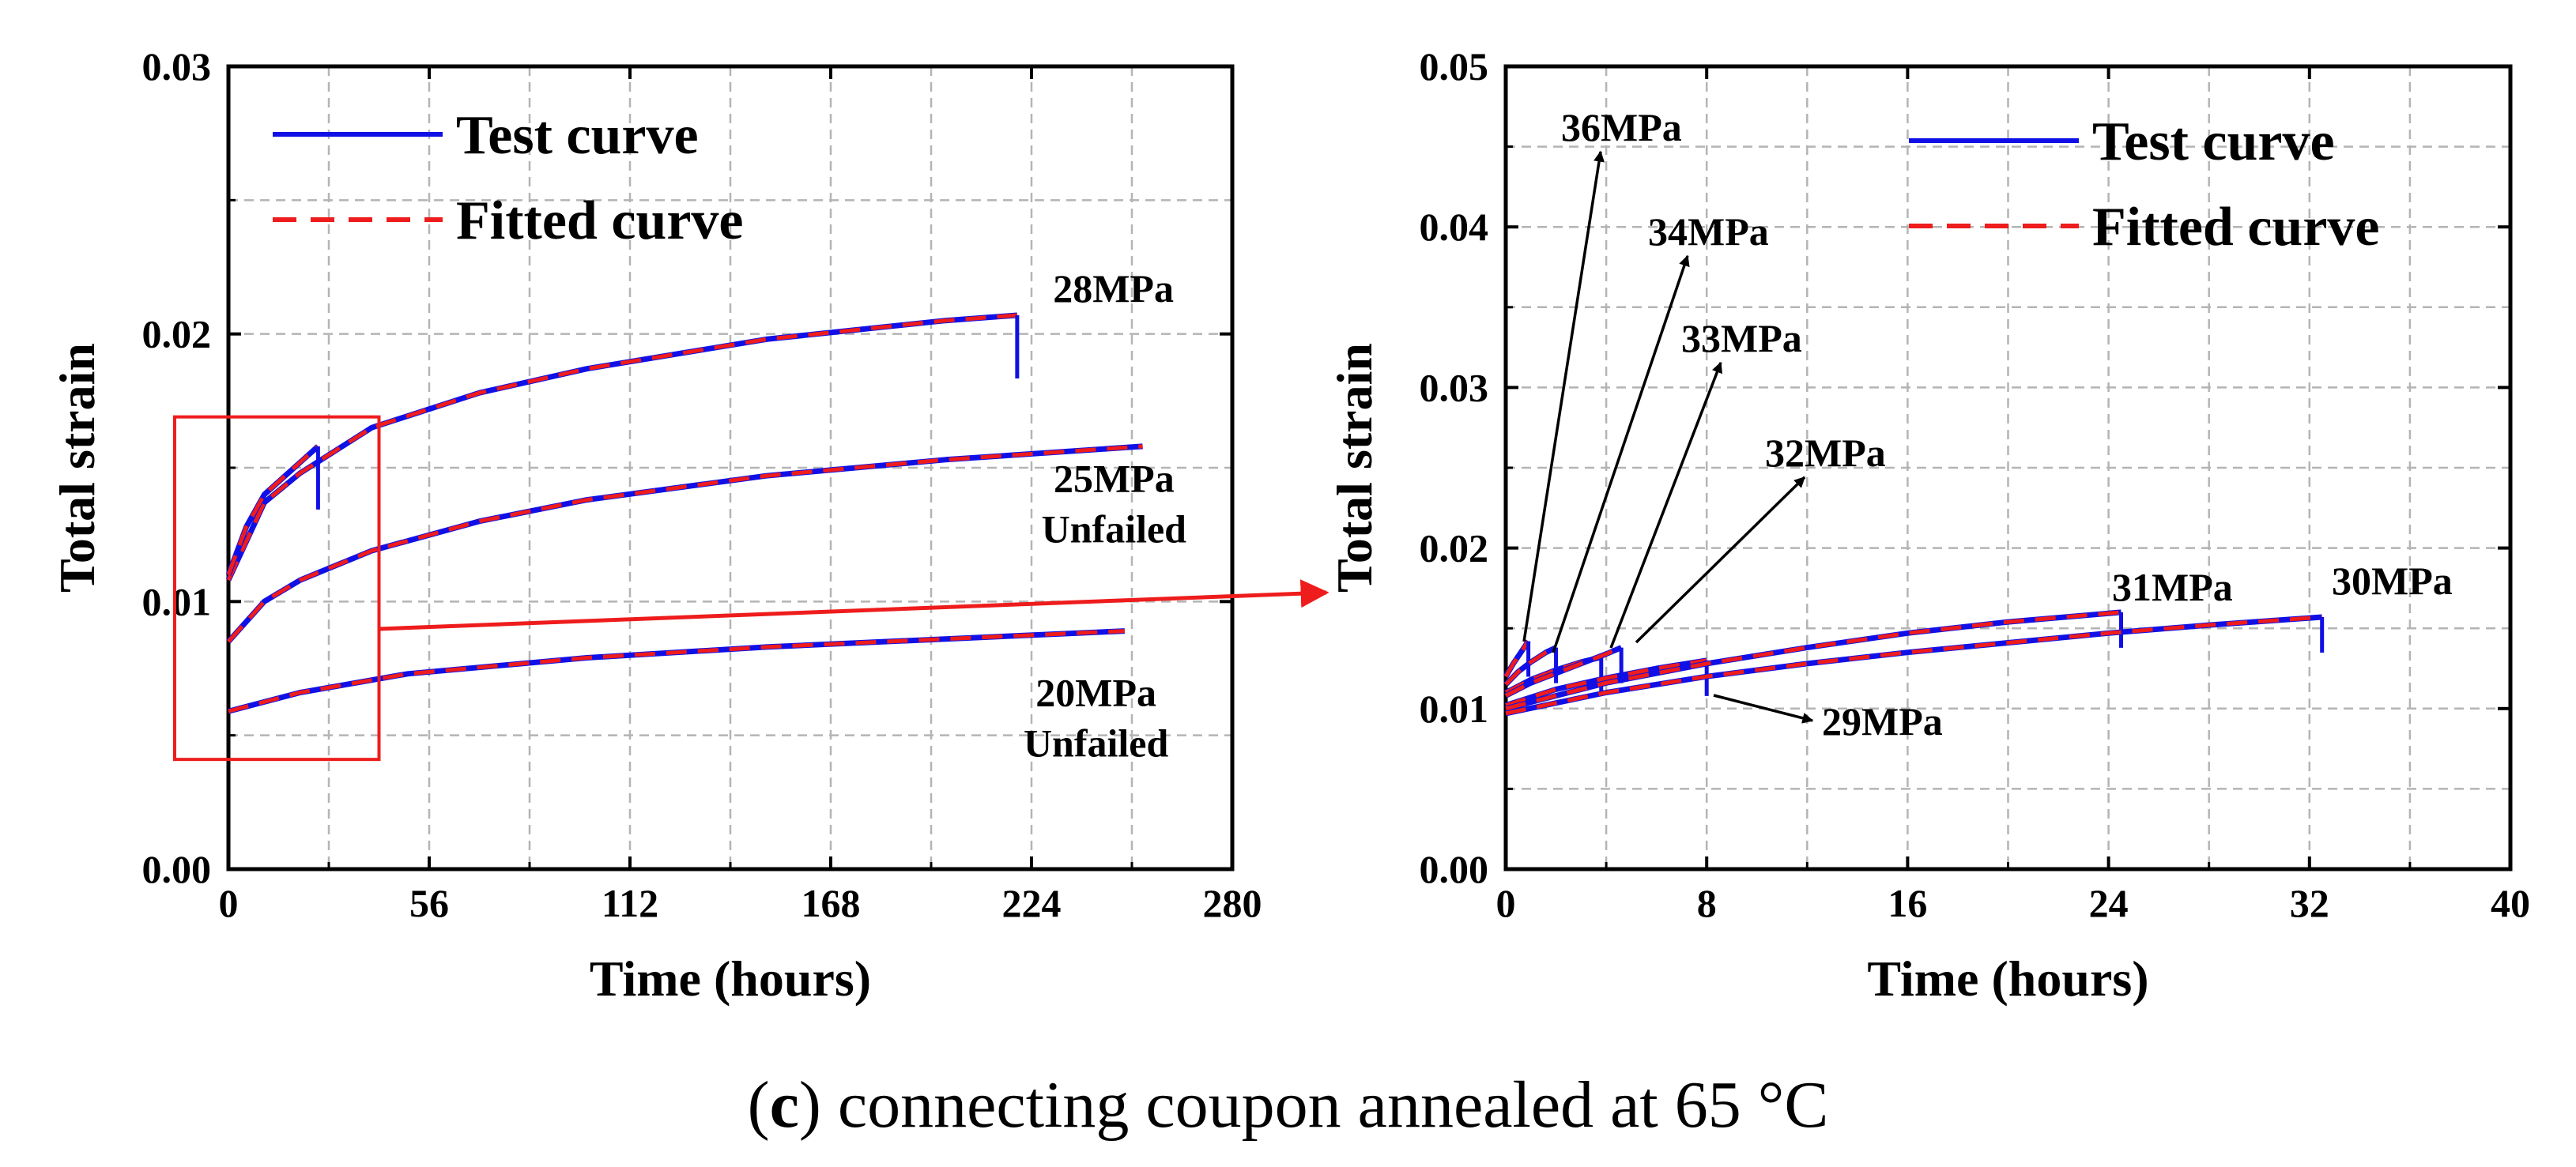 Image resolution: width=2576 pixels, height=1167 pixels. I want to click on annotation-34mpa: 34MPa, so click(1708, 231).